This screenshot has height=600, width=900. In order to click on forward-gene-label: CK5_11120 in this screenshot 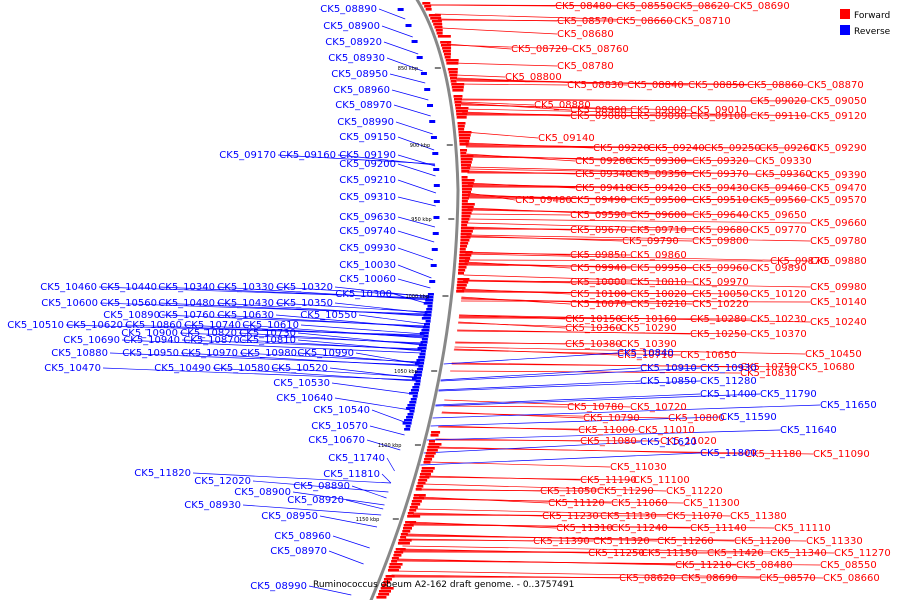, I will do `click(576, 503)`.